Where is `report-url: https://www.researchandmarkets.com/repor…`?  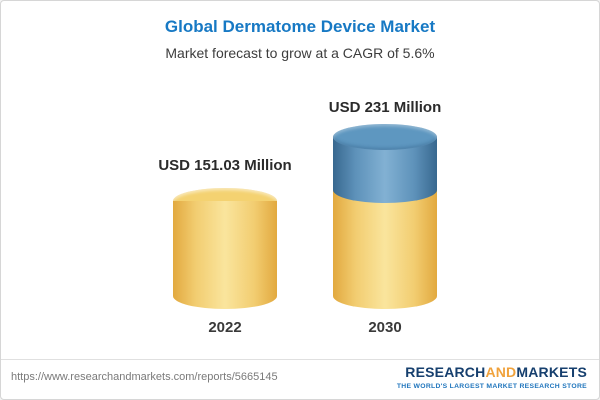
report-url: https://www.researchandmarkets.com/repor… is located at coordinates (144, 377).